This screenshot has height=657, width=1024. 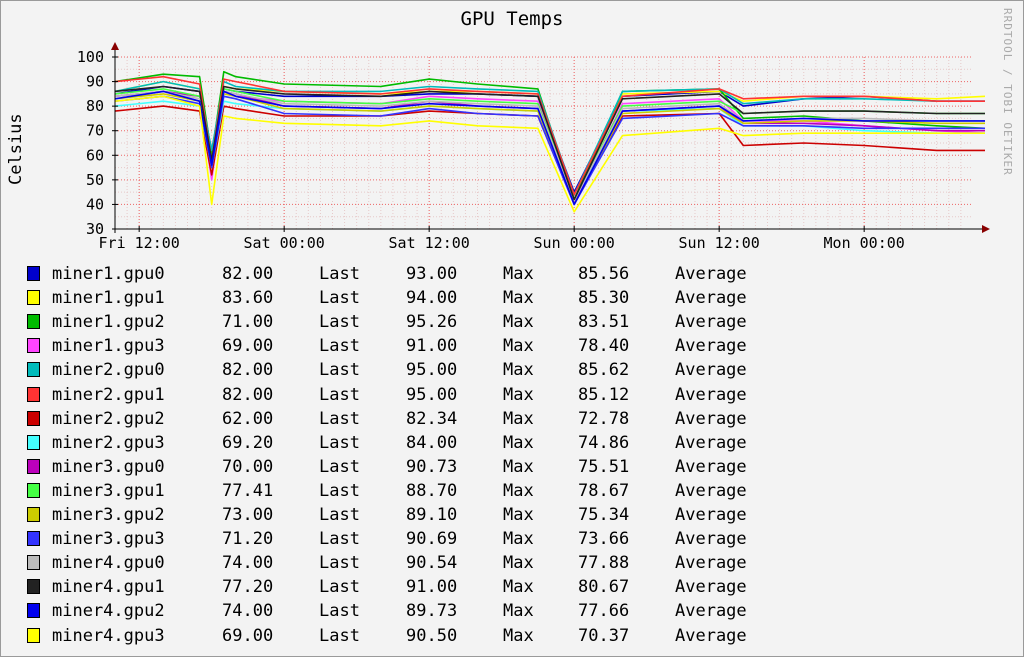 What do you see at coordinates (604, 587) in the screenshot?
I see `legend-avg-value: 80.67` at bounding box center [604, 587].